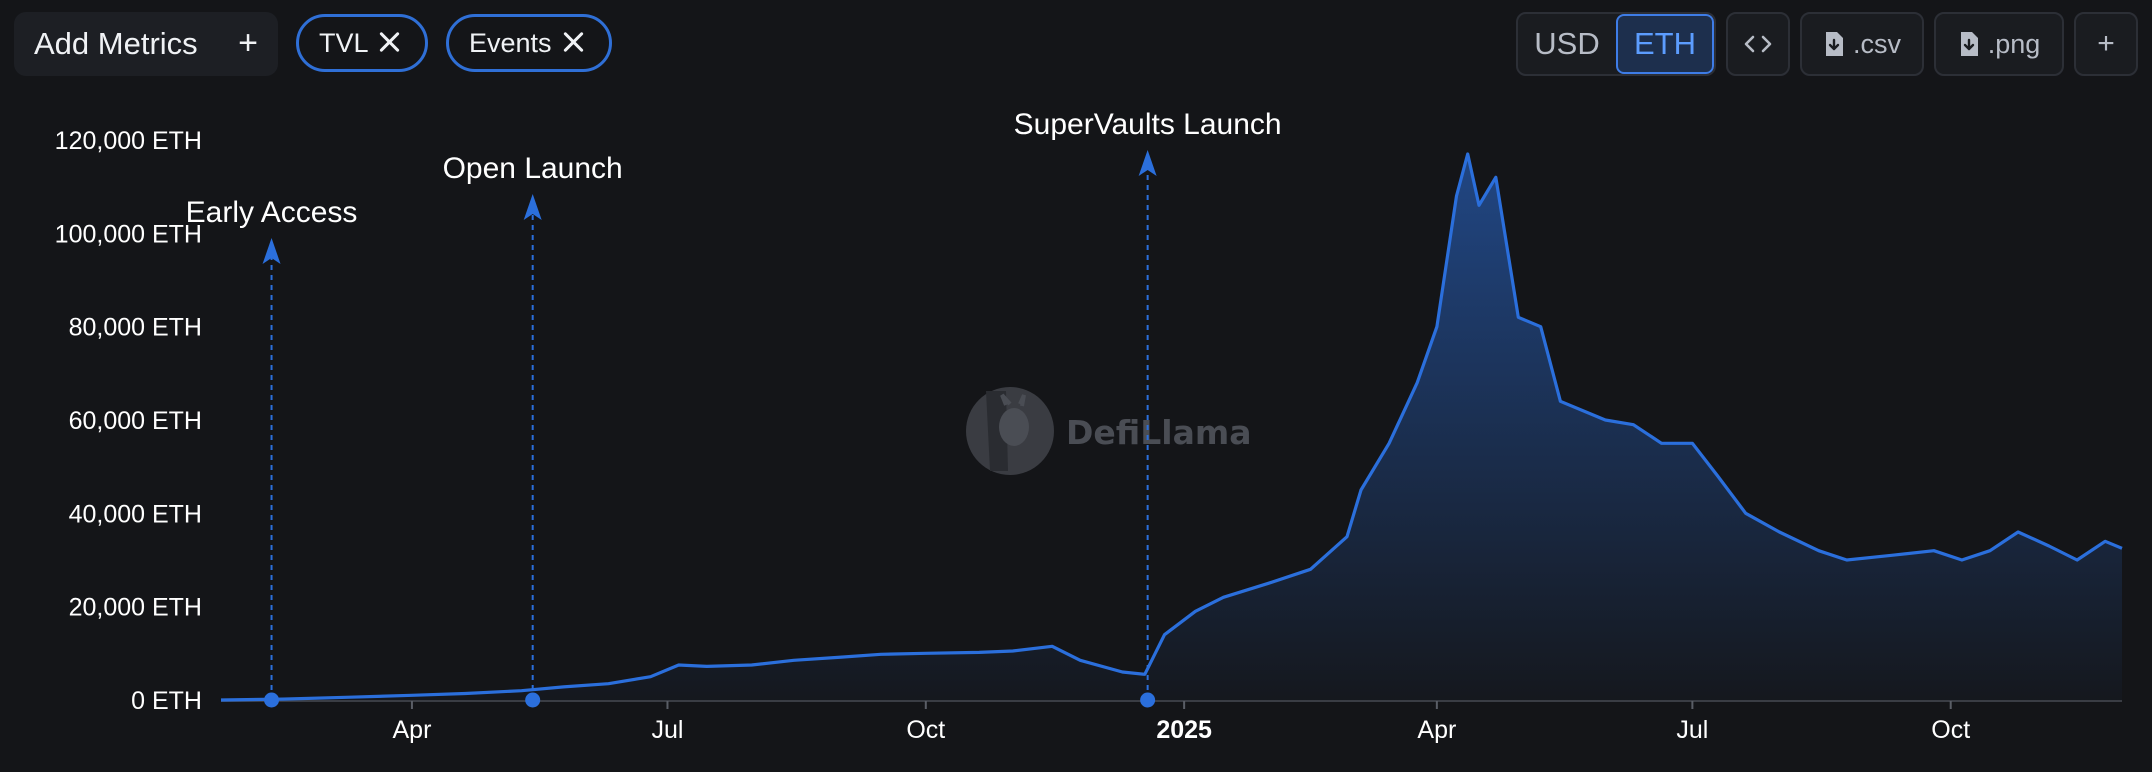  What do you see at coordinates (344, 42) in the screenshot?
I see `tvl-chip-label: TVL` at bounding box center [344, 42].